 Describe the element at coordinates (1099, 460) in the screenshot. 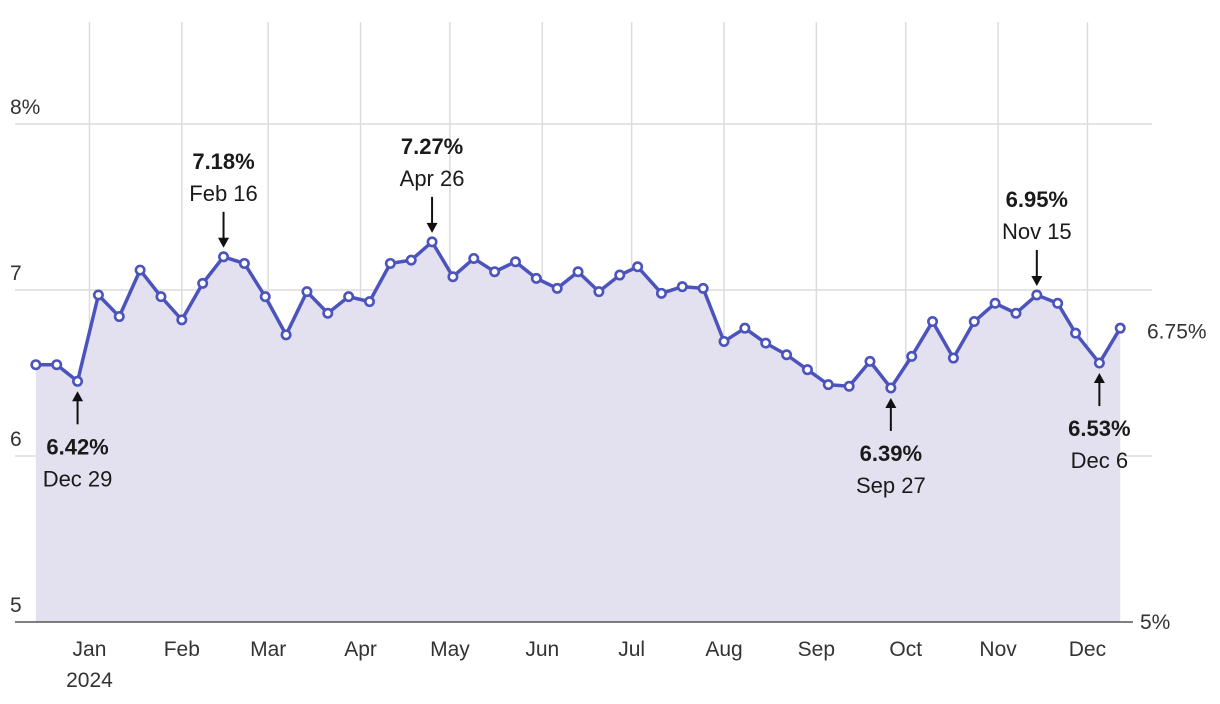

I see `annotation-date: Dec 6` at that location.